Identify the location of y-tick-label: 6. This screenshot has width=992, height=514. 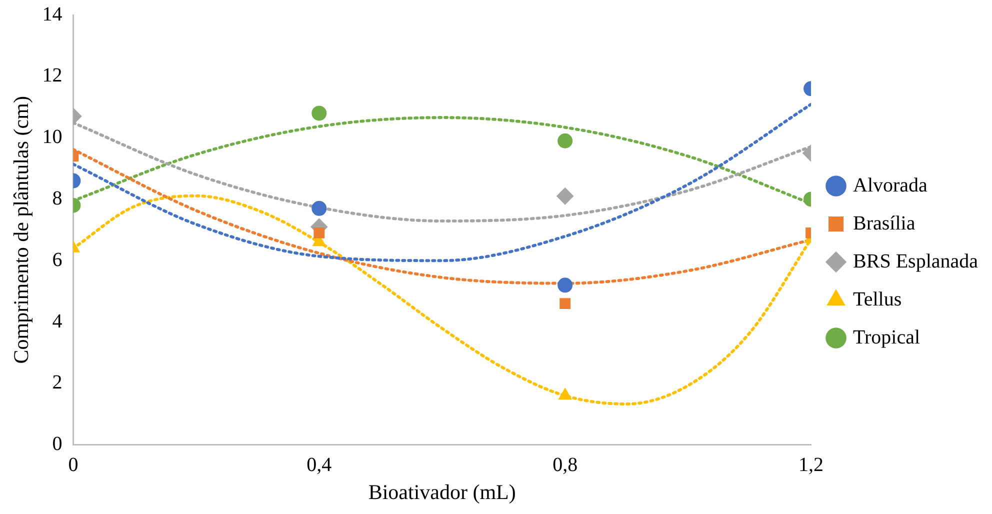
(57, 259).